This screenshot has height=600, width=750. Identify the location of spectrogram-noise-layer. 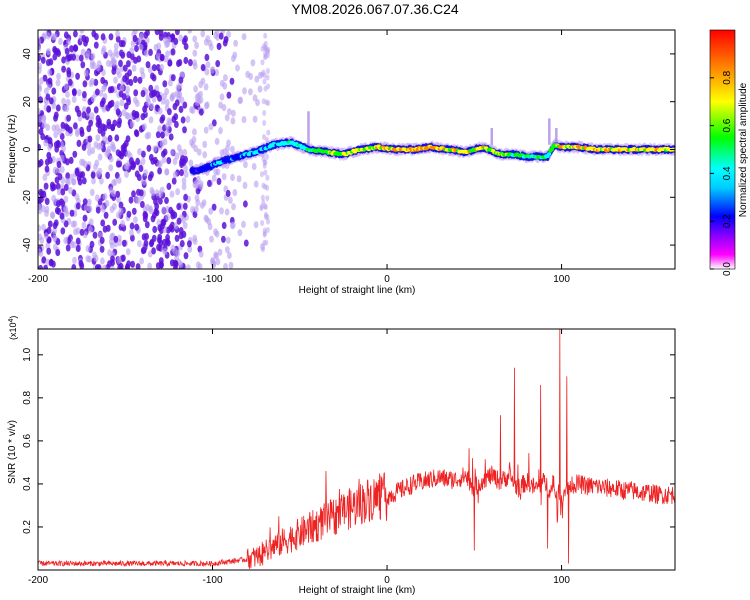
(154, 149).